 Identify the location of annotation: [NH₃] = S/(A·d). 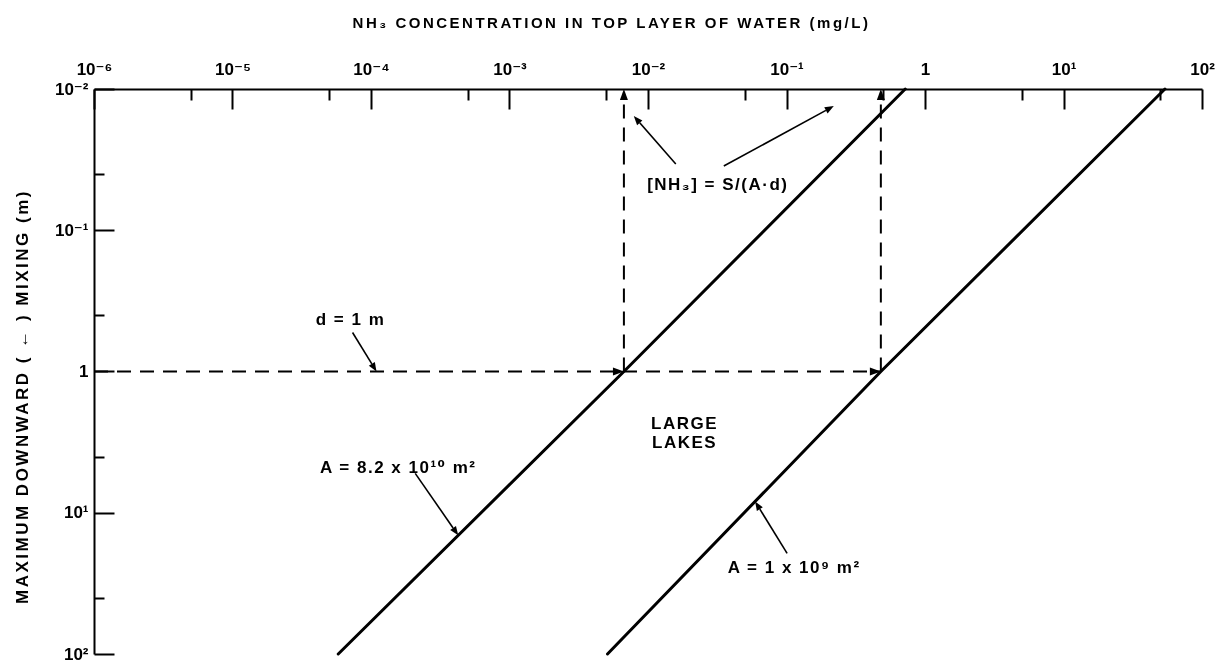
(718, 185).